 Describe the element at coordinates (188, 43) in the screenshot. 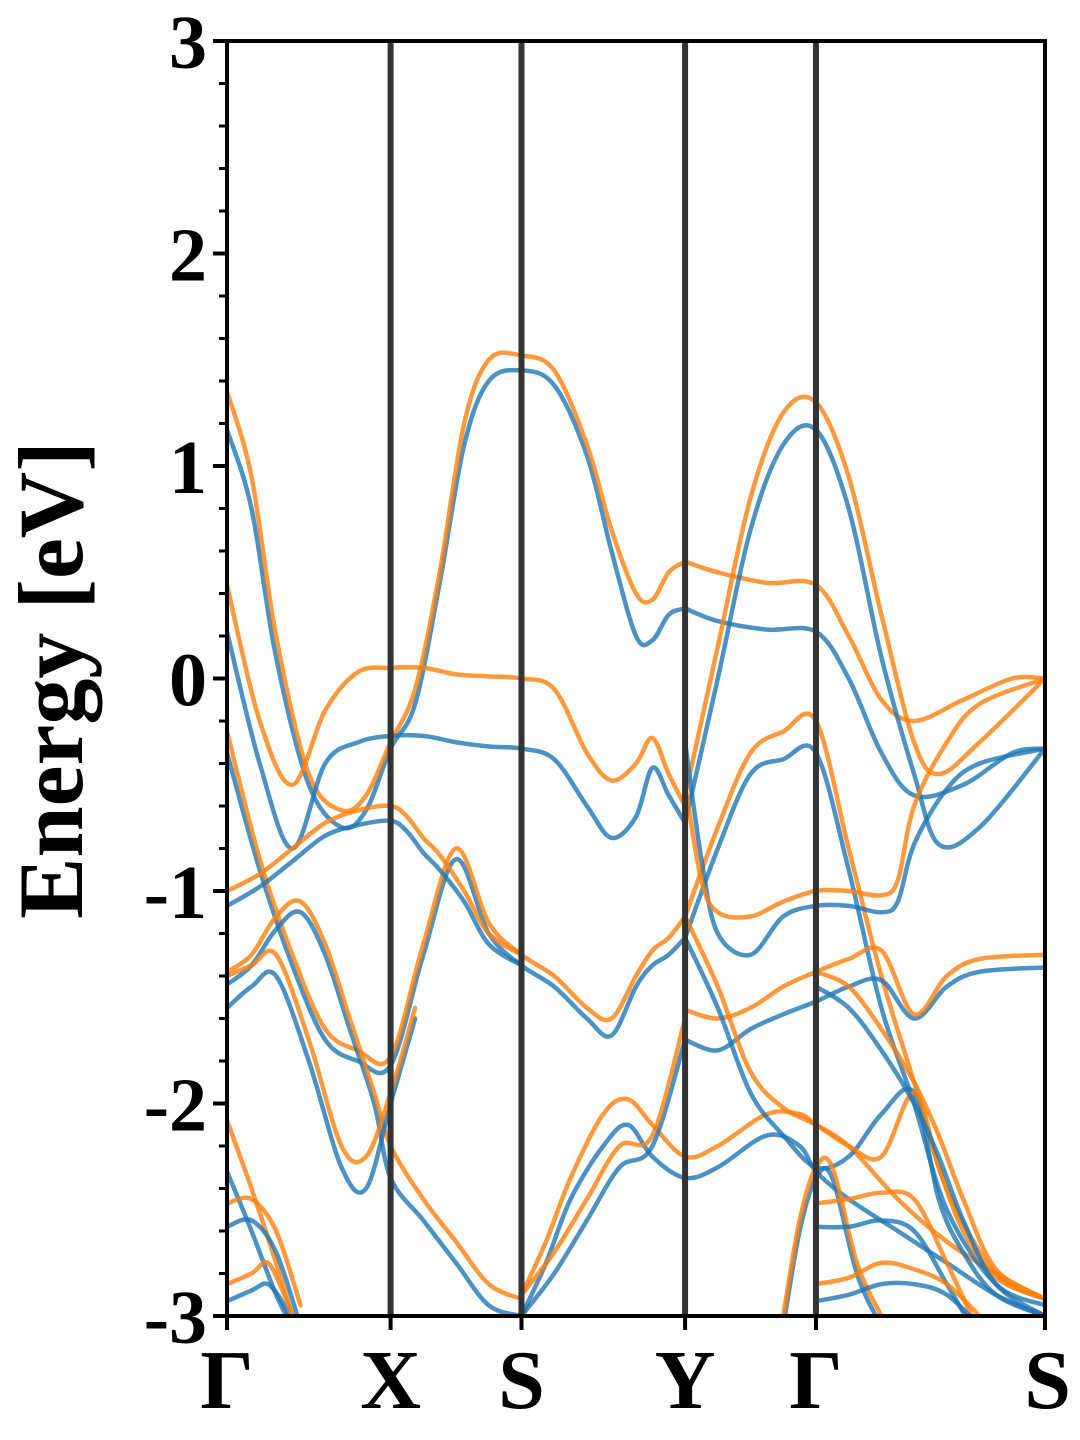

I see `y-tick-label: 3` at that location.